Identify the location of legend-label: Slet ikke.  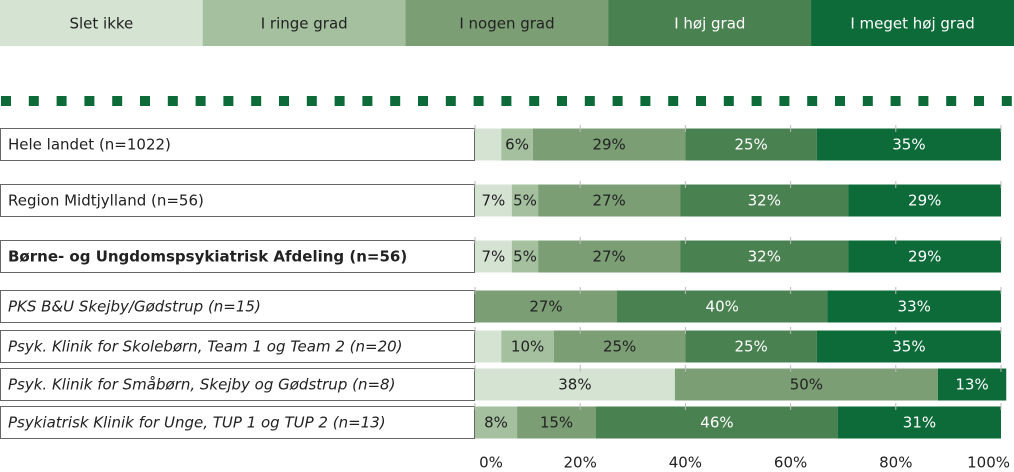
(101, 24).